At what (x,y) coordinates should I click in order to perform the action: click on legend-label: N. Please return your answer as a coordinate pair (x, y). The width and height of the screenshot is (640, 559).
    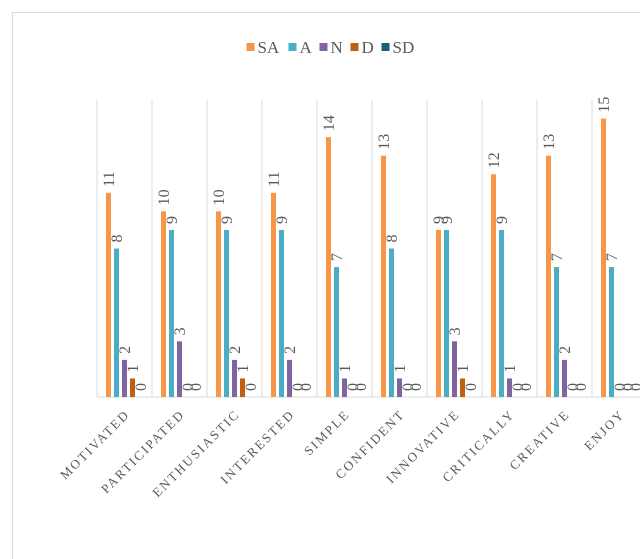
    Looking at the image, I should click on (337, 47).